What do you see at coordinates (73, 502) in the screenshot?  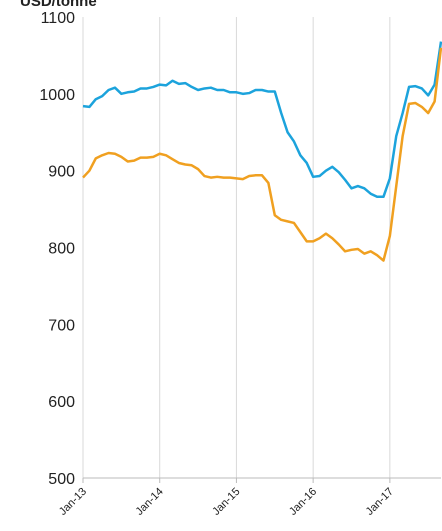 I see `x-tick-label: Jan-13` at bounding box center [73, 502].